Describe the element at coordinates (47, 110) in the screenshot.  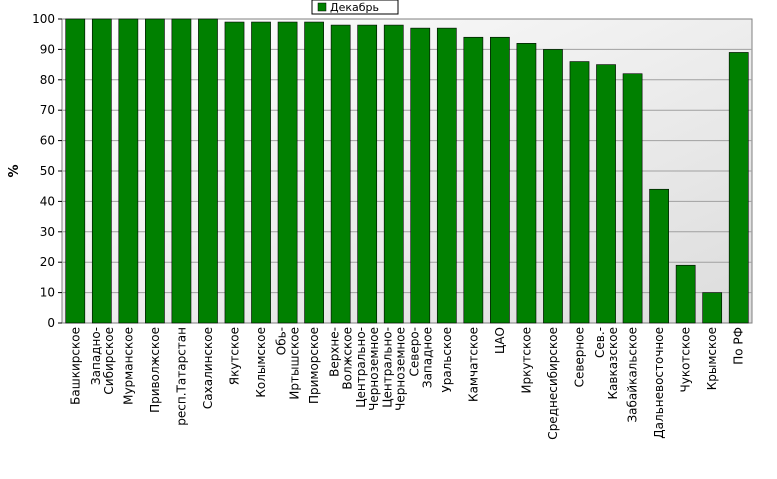
I see `y-tick-label: 70` at that location.